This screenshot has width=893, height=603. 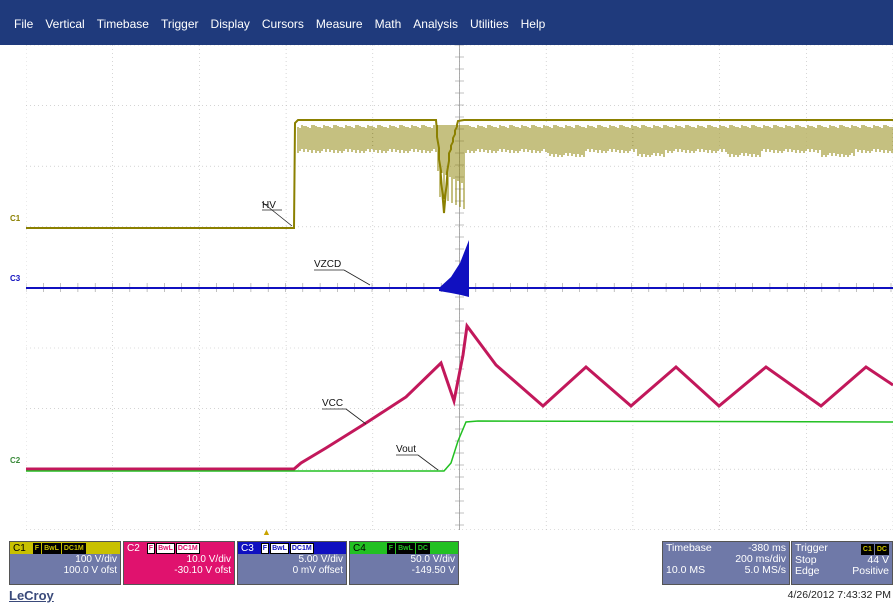 What do you see at coordinates (51, 548) in the screenshot?
I see `c1-tag-bwl: BwL` at bounding box center [51, 548].